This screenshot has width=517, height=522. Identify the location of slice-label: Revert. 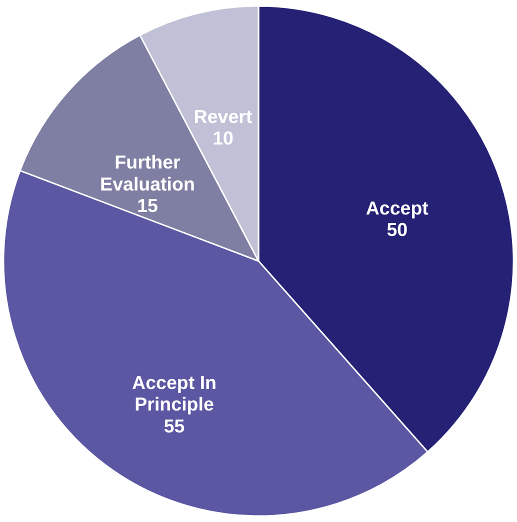
(223, 116).